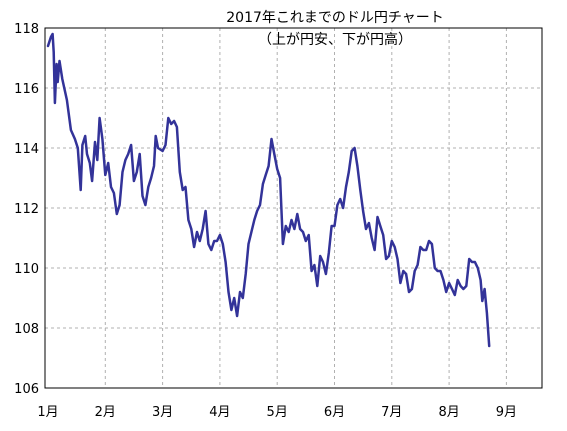 This screenshot has height=431, width=567. Describe the element at coordinates (26, 389) in the screenshot. I see `y-tick-label: 106` at that location.